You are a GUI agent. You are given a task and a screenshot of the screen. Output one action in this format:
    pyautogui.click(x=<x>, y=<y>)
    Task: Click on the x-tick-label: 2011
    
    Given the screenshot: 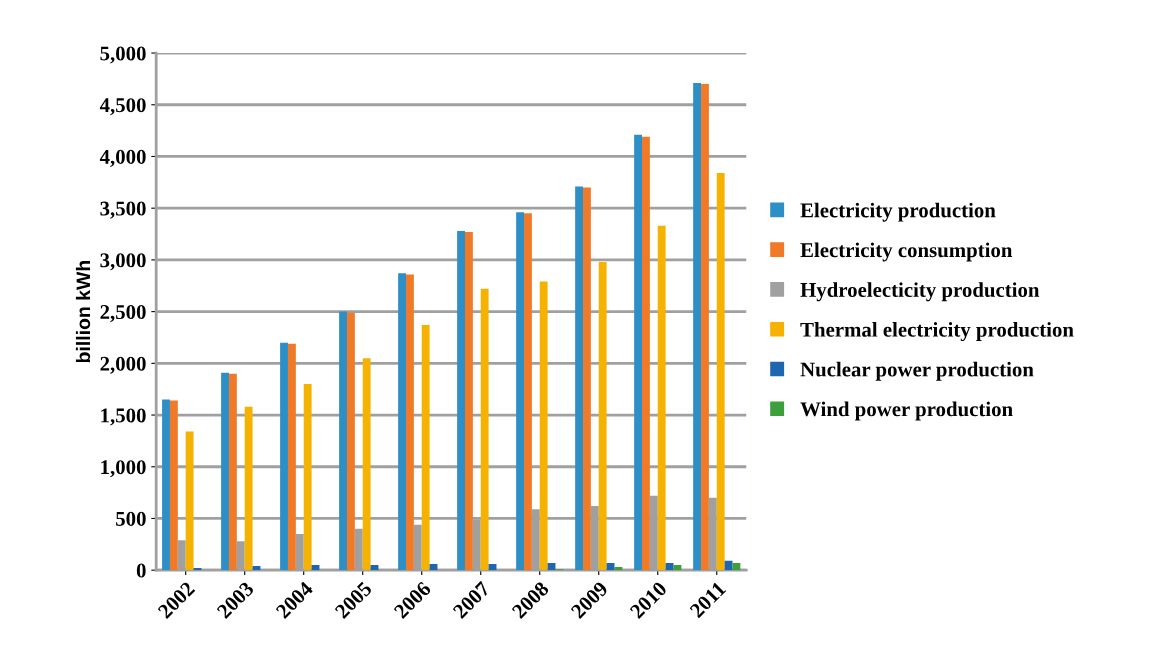 What is the action you would take?
    pyautogui.click(x=708, y=600)
    